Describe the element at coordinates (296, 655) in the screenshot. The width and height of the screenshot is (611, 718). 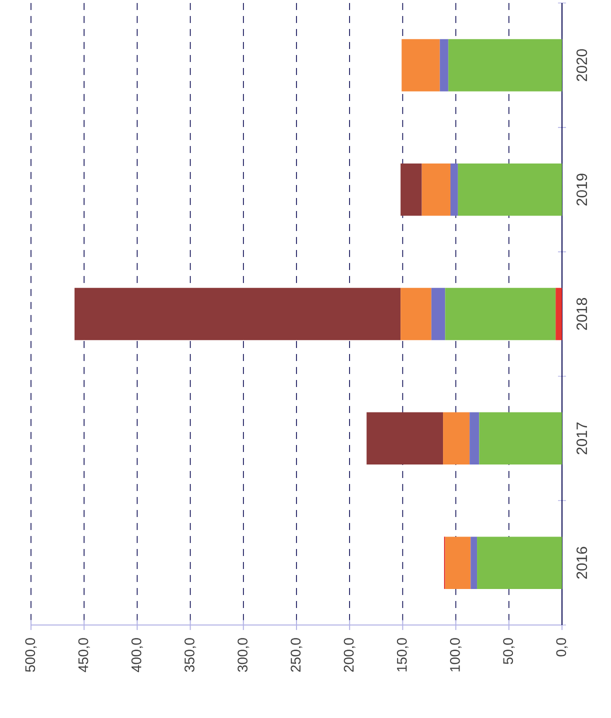
I see `x-tick-label: 250,0` at that location.